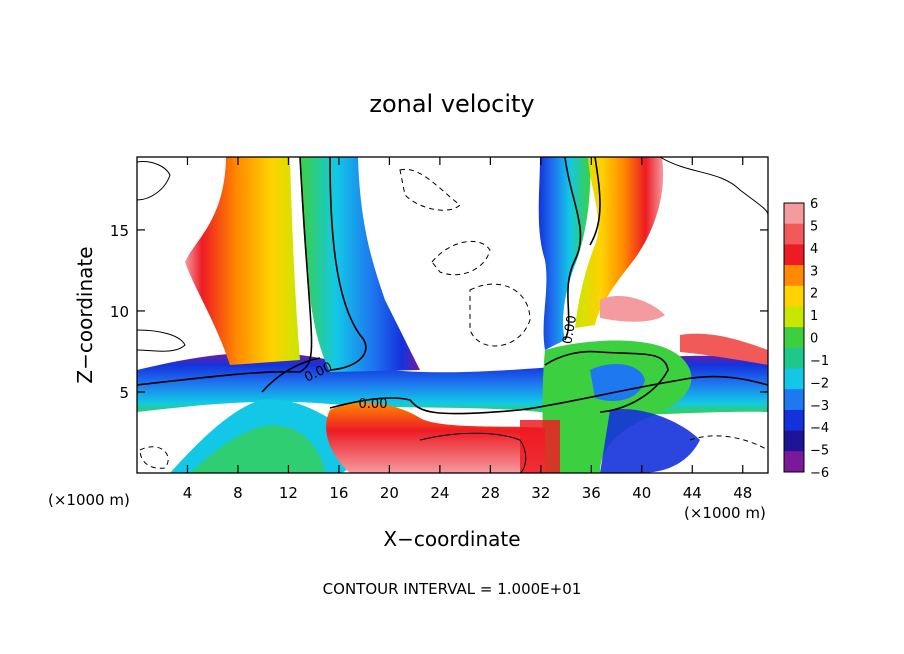  Describe the element at coordinates (814, 249) in the screenshot. I see `colorbar-label: 4` at that location.